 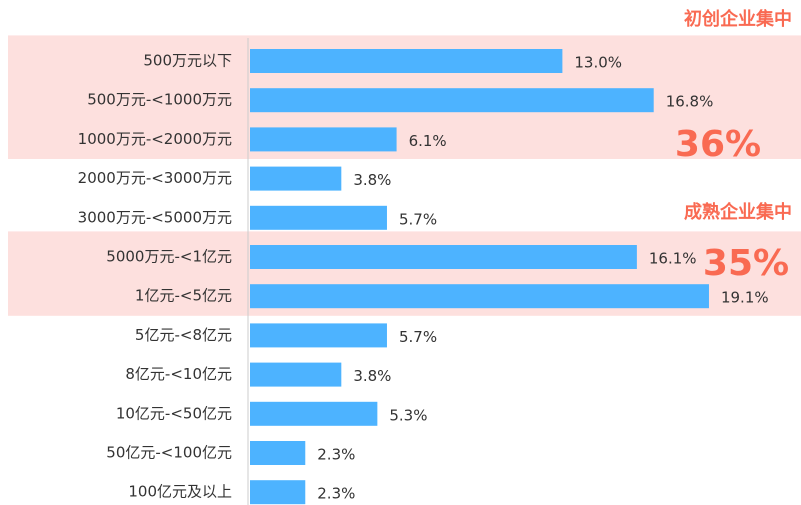 What do you see at coordinates (690, 102) in the screenshot?
I see `value-label: 16.8%` at bounding box center [690, 102].